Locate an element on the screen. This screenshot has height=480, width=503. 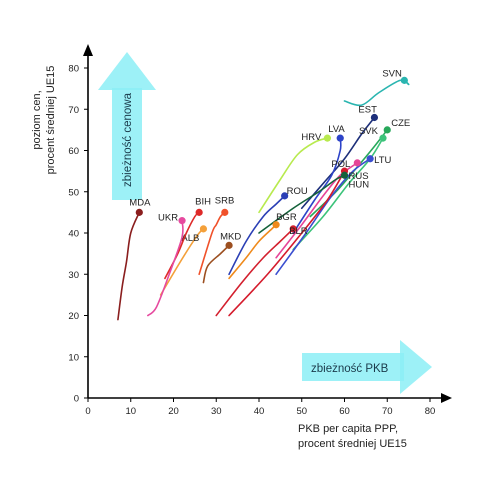
country-label-pol: POL is located at coordinates (340, 164).